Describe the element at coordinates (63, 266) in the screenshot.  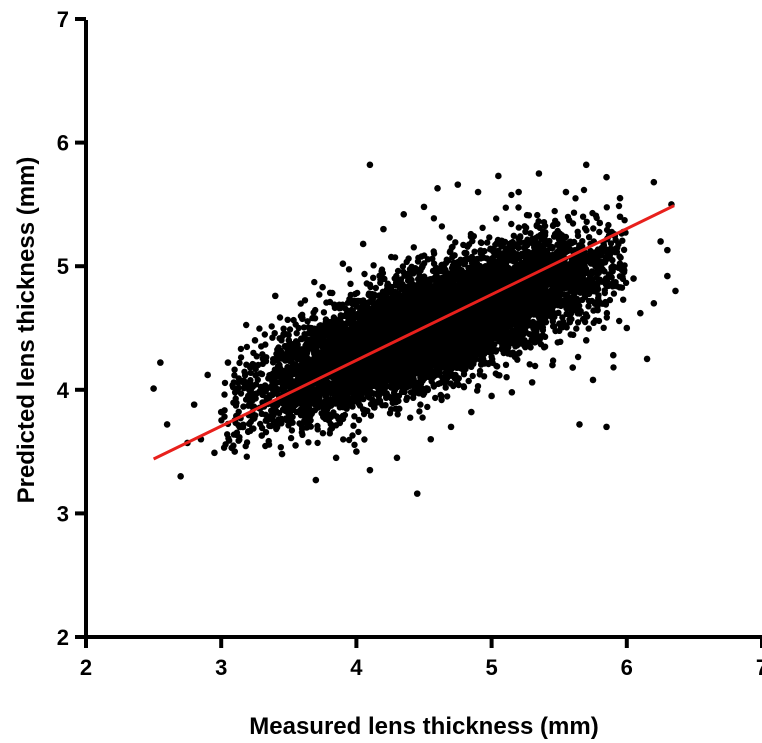
I see `y-tick-label: 5` at that location.